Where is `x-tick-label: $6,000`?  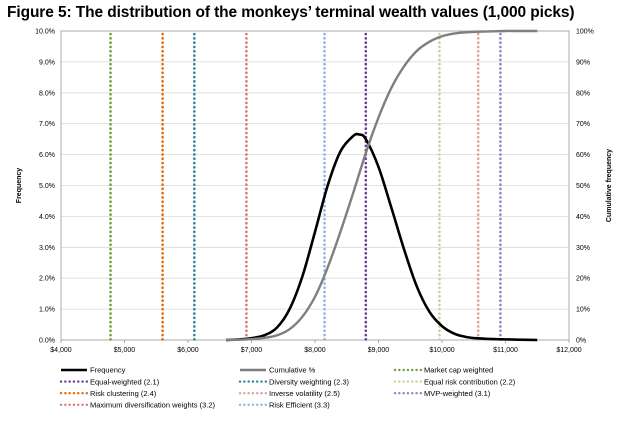 x-tick-label: $6,000 is located at coordinates (188, 350).